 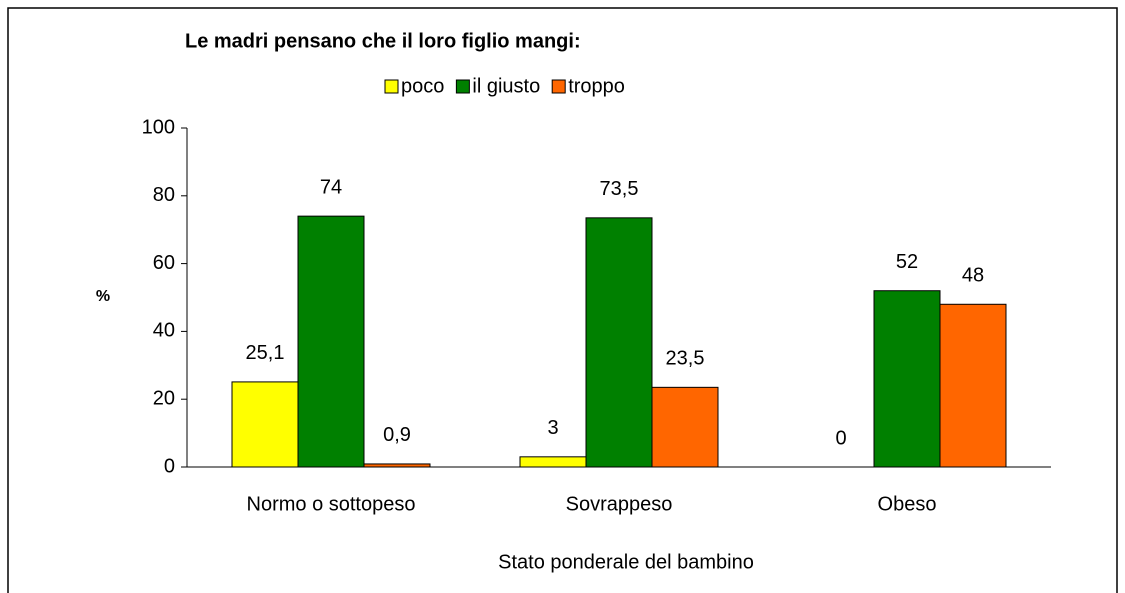 I want to click on value-label: 23,5, so click(x=685, y=359).